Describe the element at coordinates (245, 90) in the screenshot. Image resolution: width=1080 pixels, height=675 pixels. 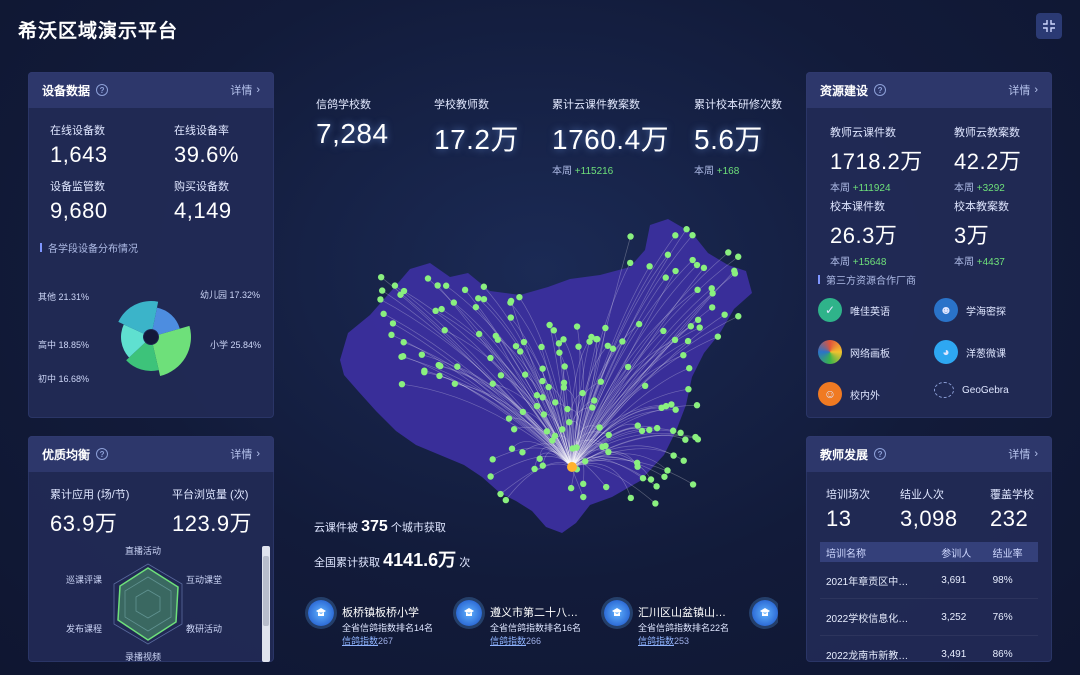
I see `device-detail-link: 详情 ›` at that location.